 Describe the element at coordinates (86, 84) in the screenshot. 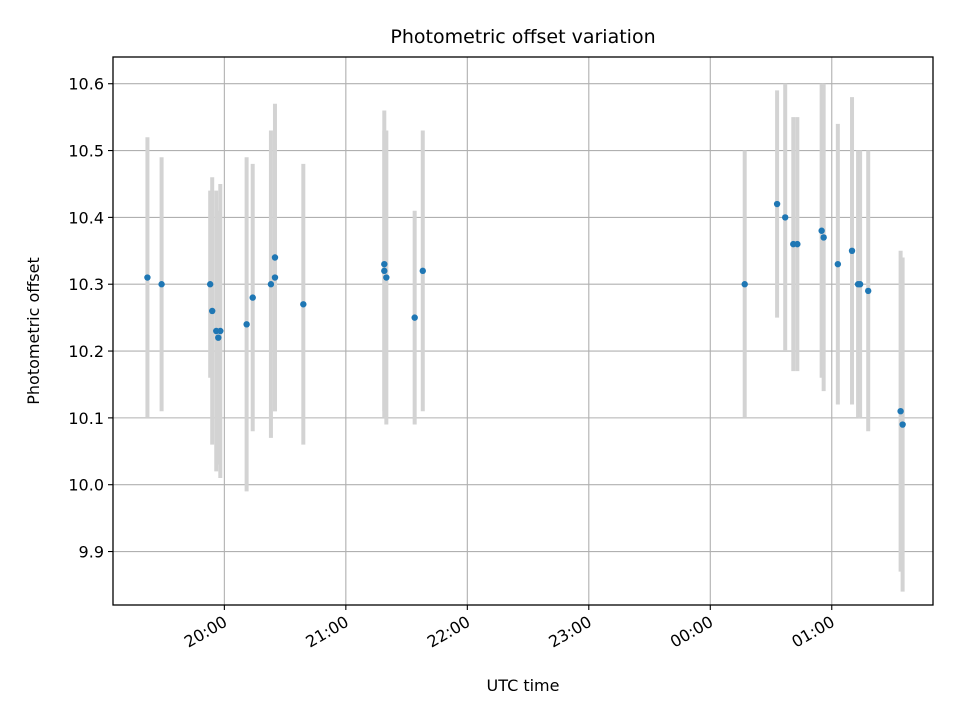

I see `y-tick-label: 10.6` at that location.